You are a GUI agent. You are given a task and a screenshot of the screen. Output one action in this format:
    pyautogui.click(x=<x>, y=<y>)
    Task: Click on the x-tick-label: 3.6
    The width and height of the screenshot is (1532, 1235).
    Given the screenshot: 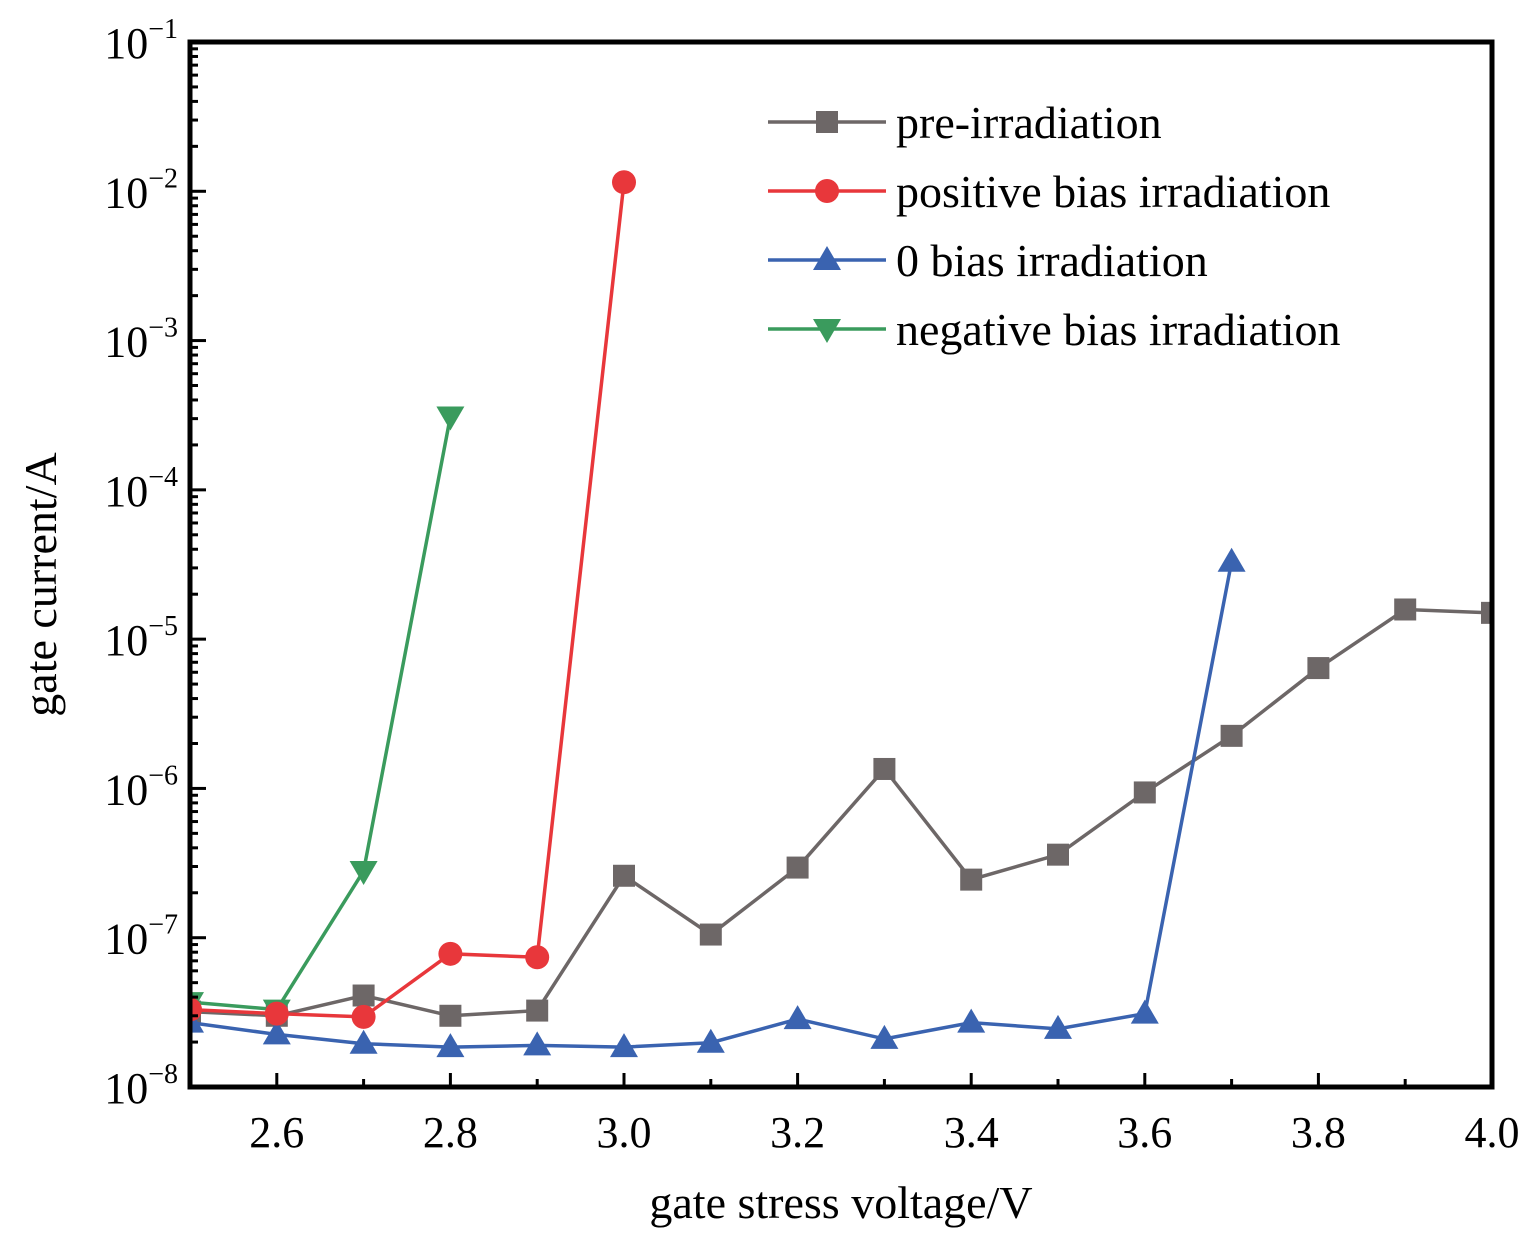 What is the action you would take?
    pyautogui.click(x=1144, y=1132)
    